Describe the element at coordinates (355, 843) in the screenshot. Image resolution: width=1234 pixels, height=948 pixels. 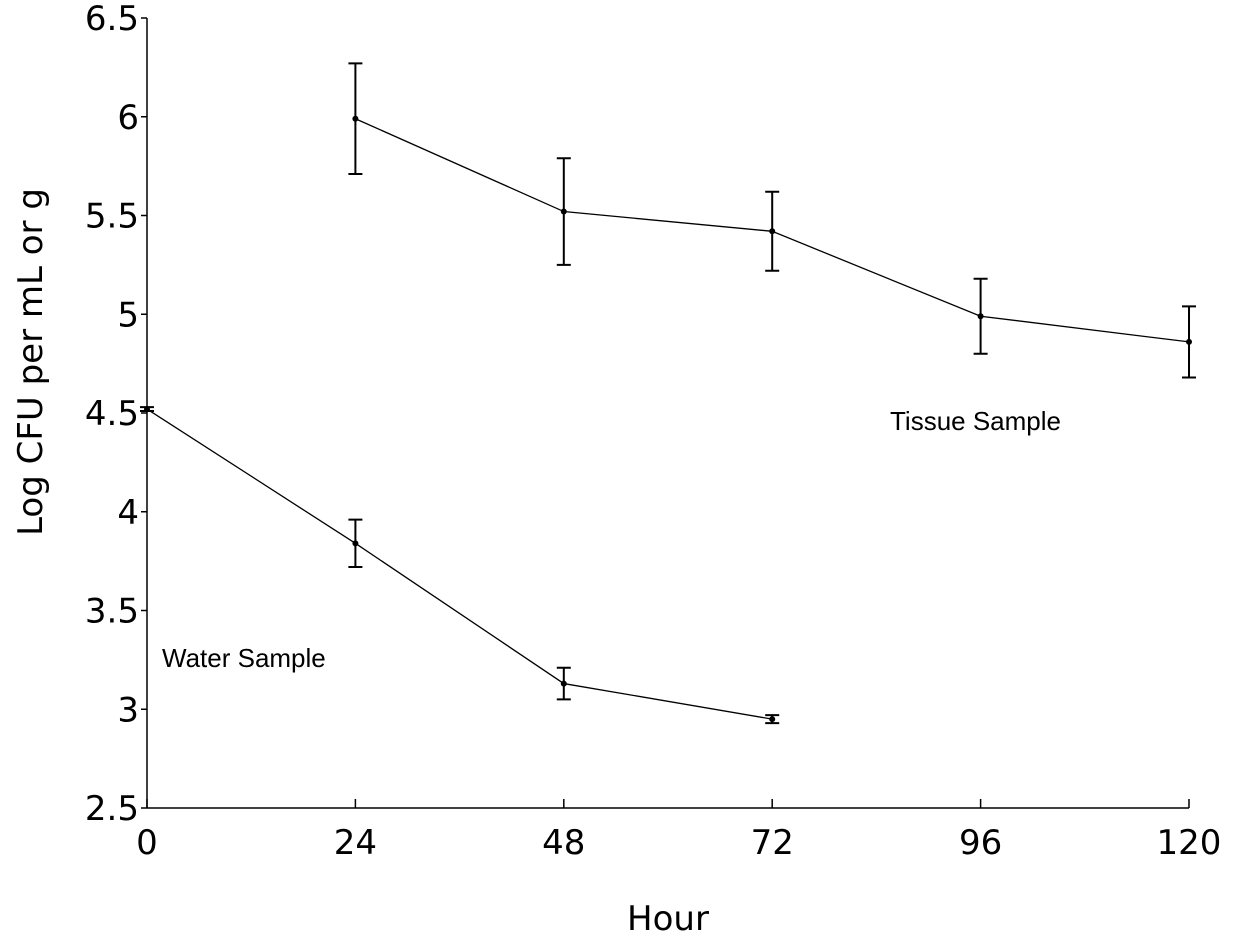
I see `x-tick-label: 24` at that location.